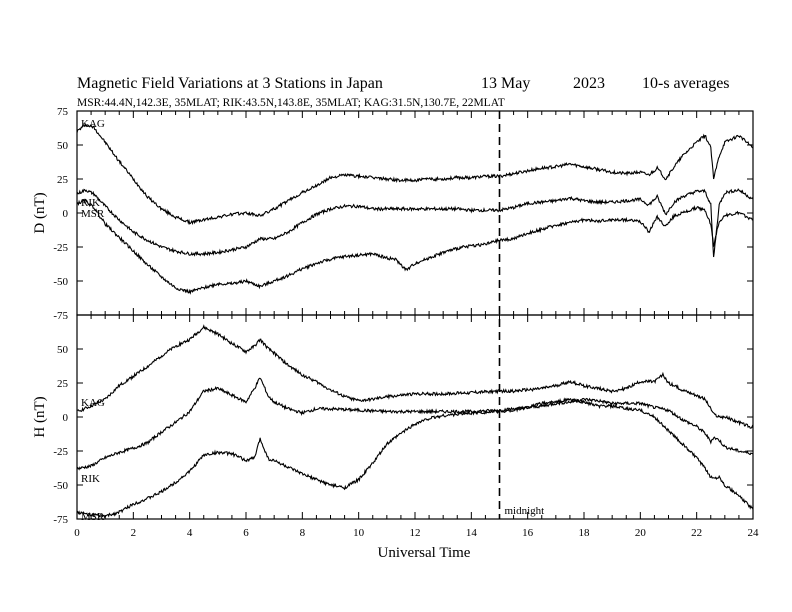  Describe the element at coordinates (77, 533) in the screenshot. I see `x-tick-label: 0` at that location.